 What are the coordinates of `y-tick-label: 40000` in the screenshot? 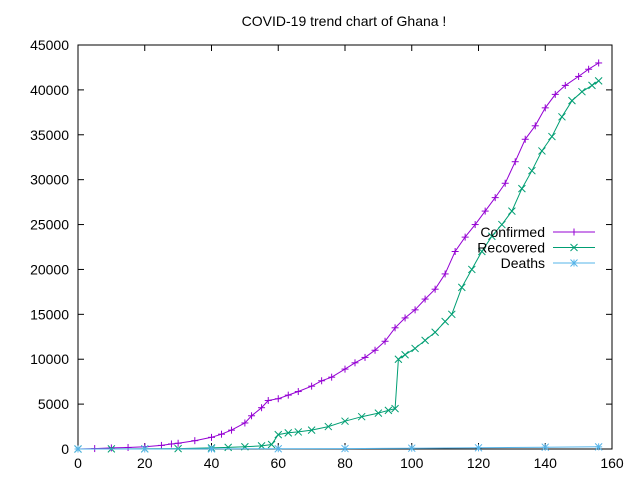 It's located at (49, 90).